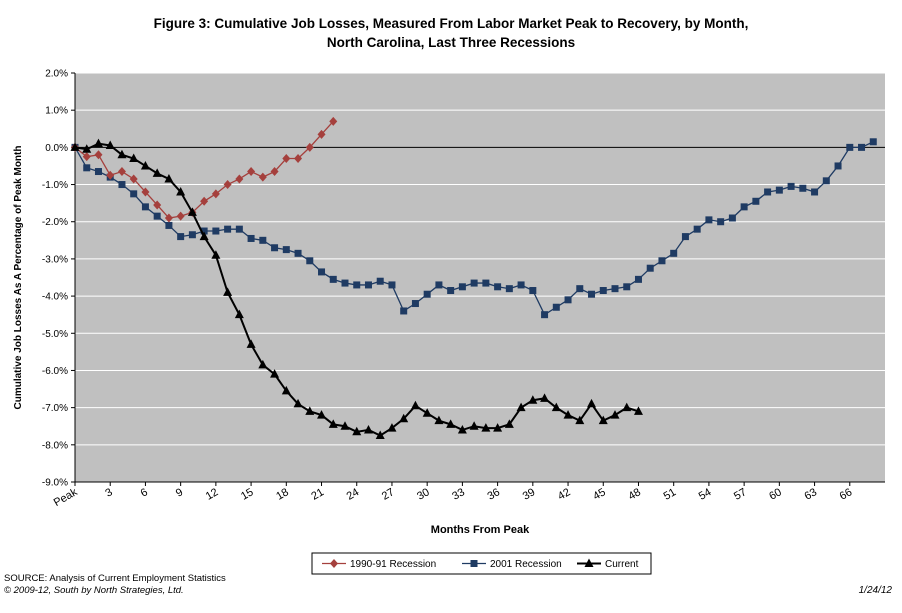  I want to click on legend-label: 2001 Recession, so click(526, 564).